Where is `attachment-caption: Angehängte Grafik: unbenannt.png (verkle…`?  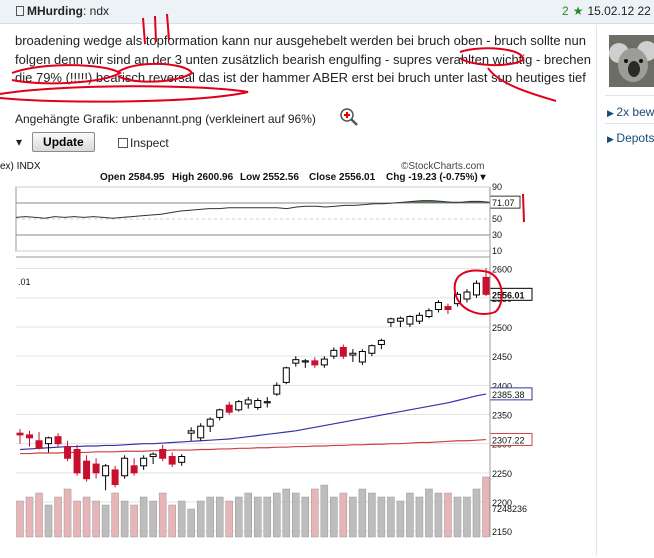
attachment-caption: Angehängte Grafik: unbenannt.png (verkle… is located at coordinates (165, 119).